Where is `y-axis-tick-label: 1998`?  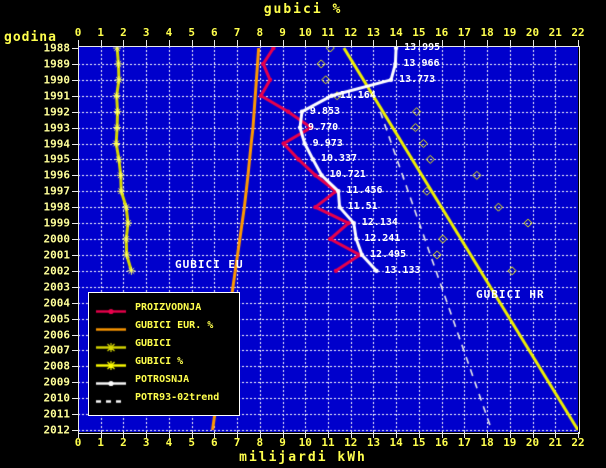 y-axis-tick-label: 1998 is located at coordinates (57, 207).